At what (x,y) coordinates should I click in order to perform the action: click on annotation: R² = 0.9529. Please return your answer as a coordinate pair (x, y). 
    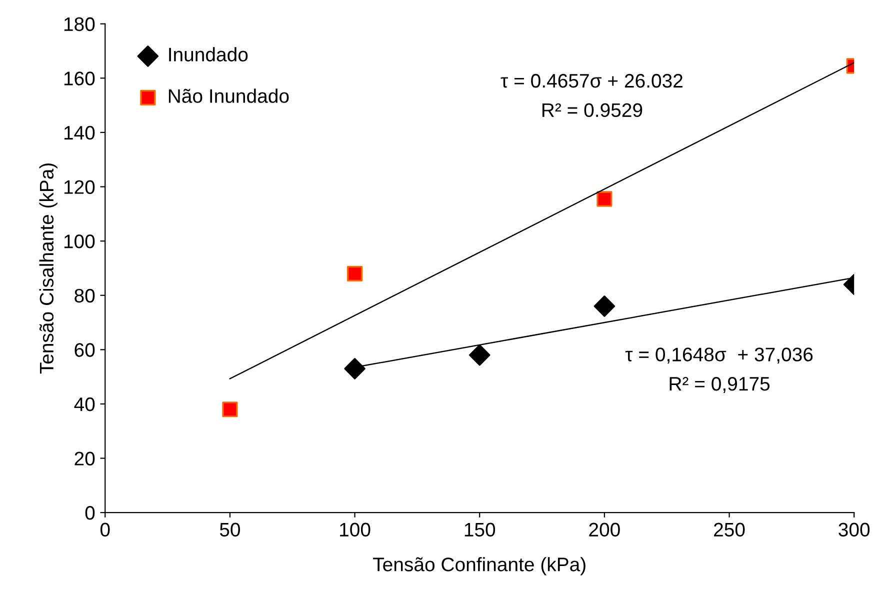
    Looking at the image, I should click on (592, 110).